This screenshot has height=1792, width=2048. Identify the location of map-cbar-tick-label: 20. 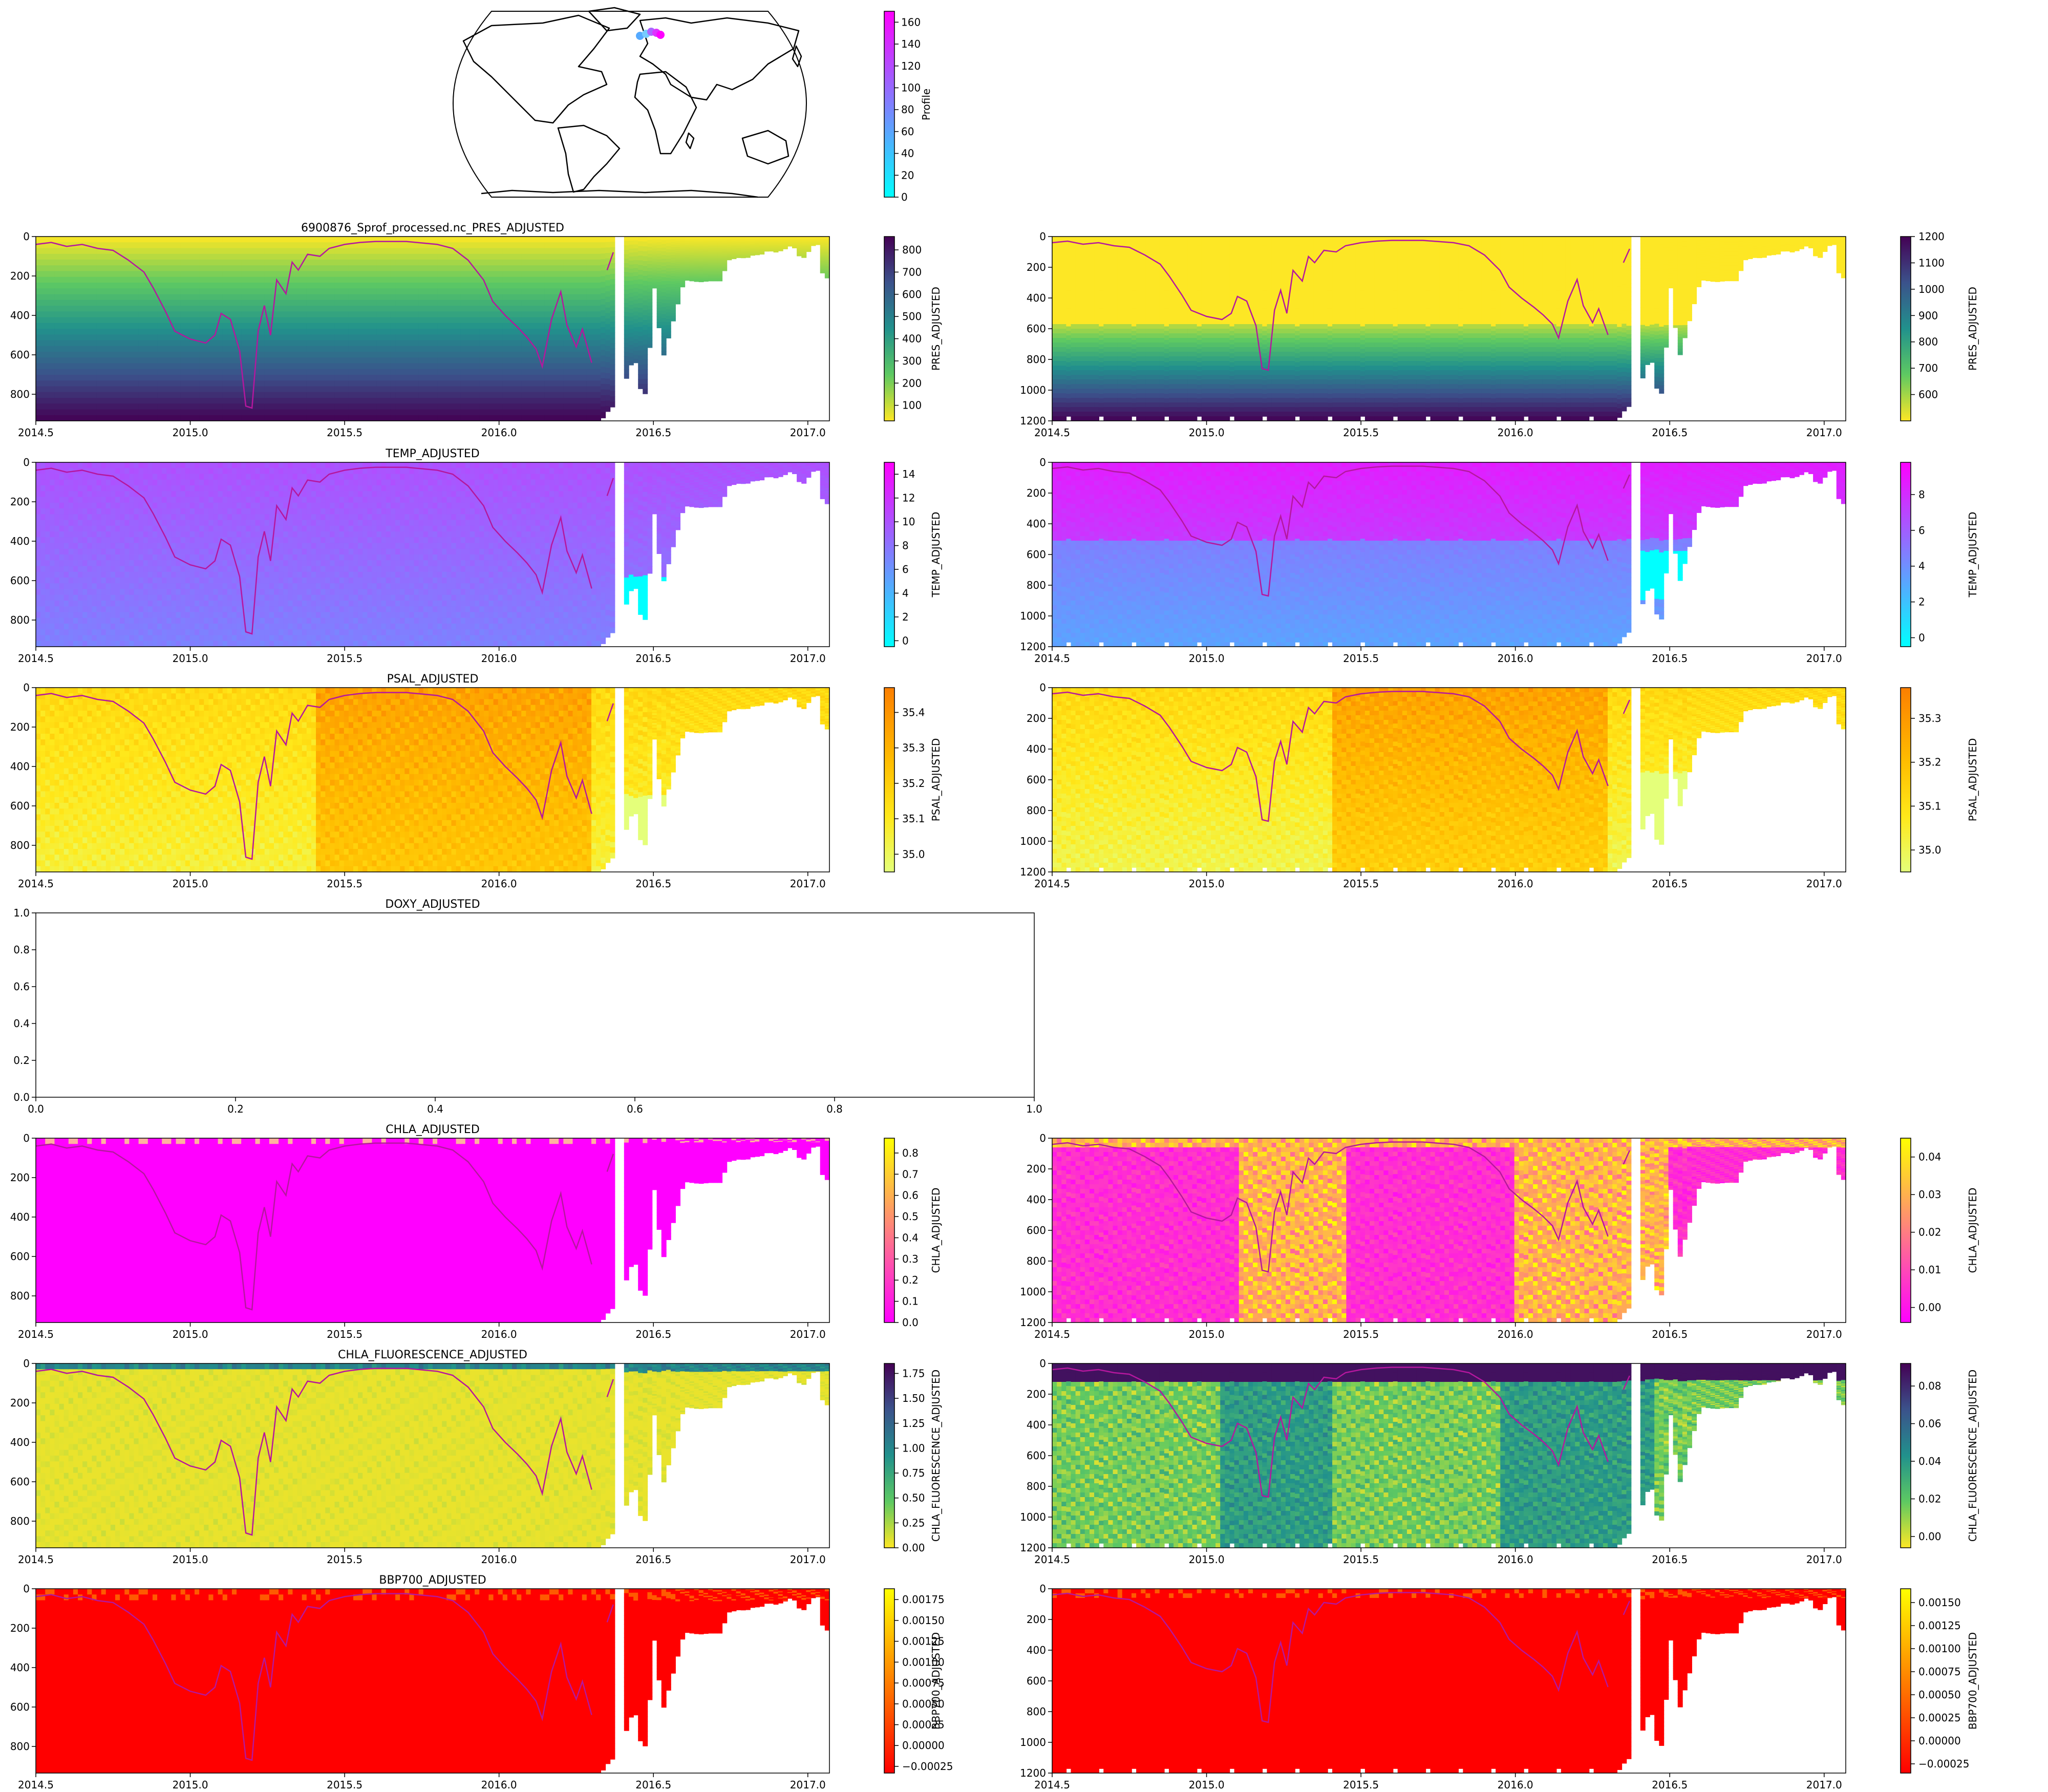
(907, 175).